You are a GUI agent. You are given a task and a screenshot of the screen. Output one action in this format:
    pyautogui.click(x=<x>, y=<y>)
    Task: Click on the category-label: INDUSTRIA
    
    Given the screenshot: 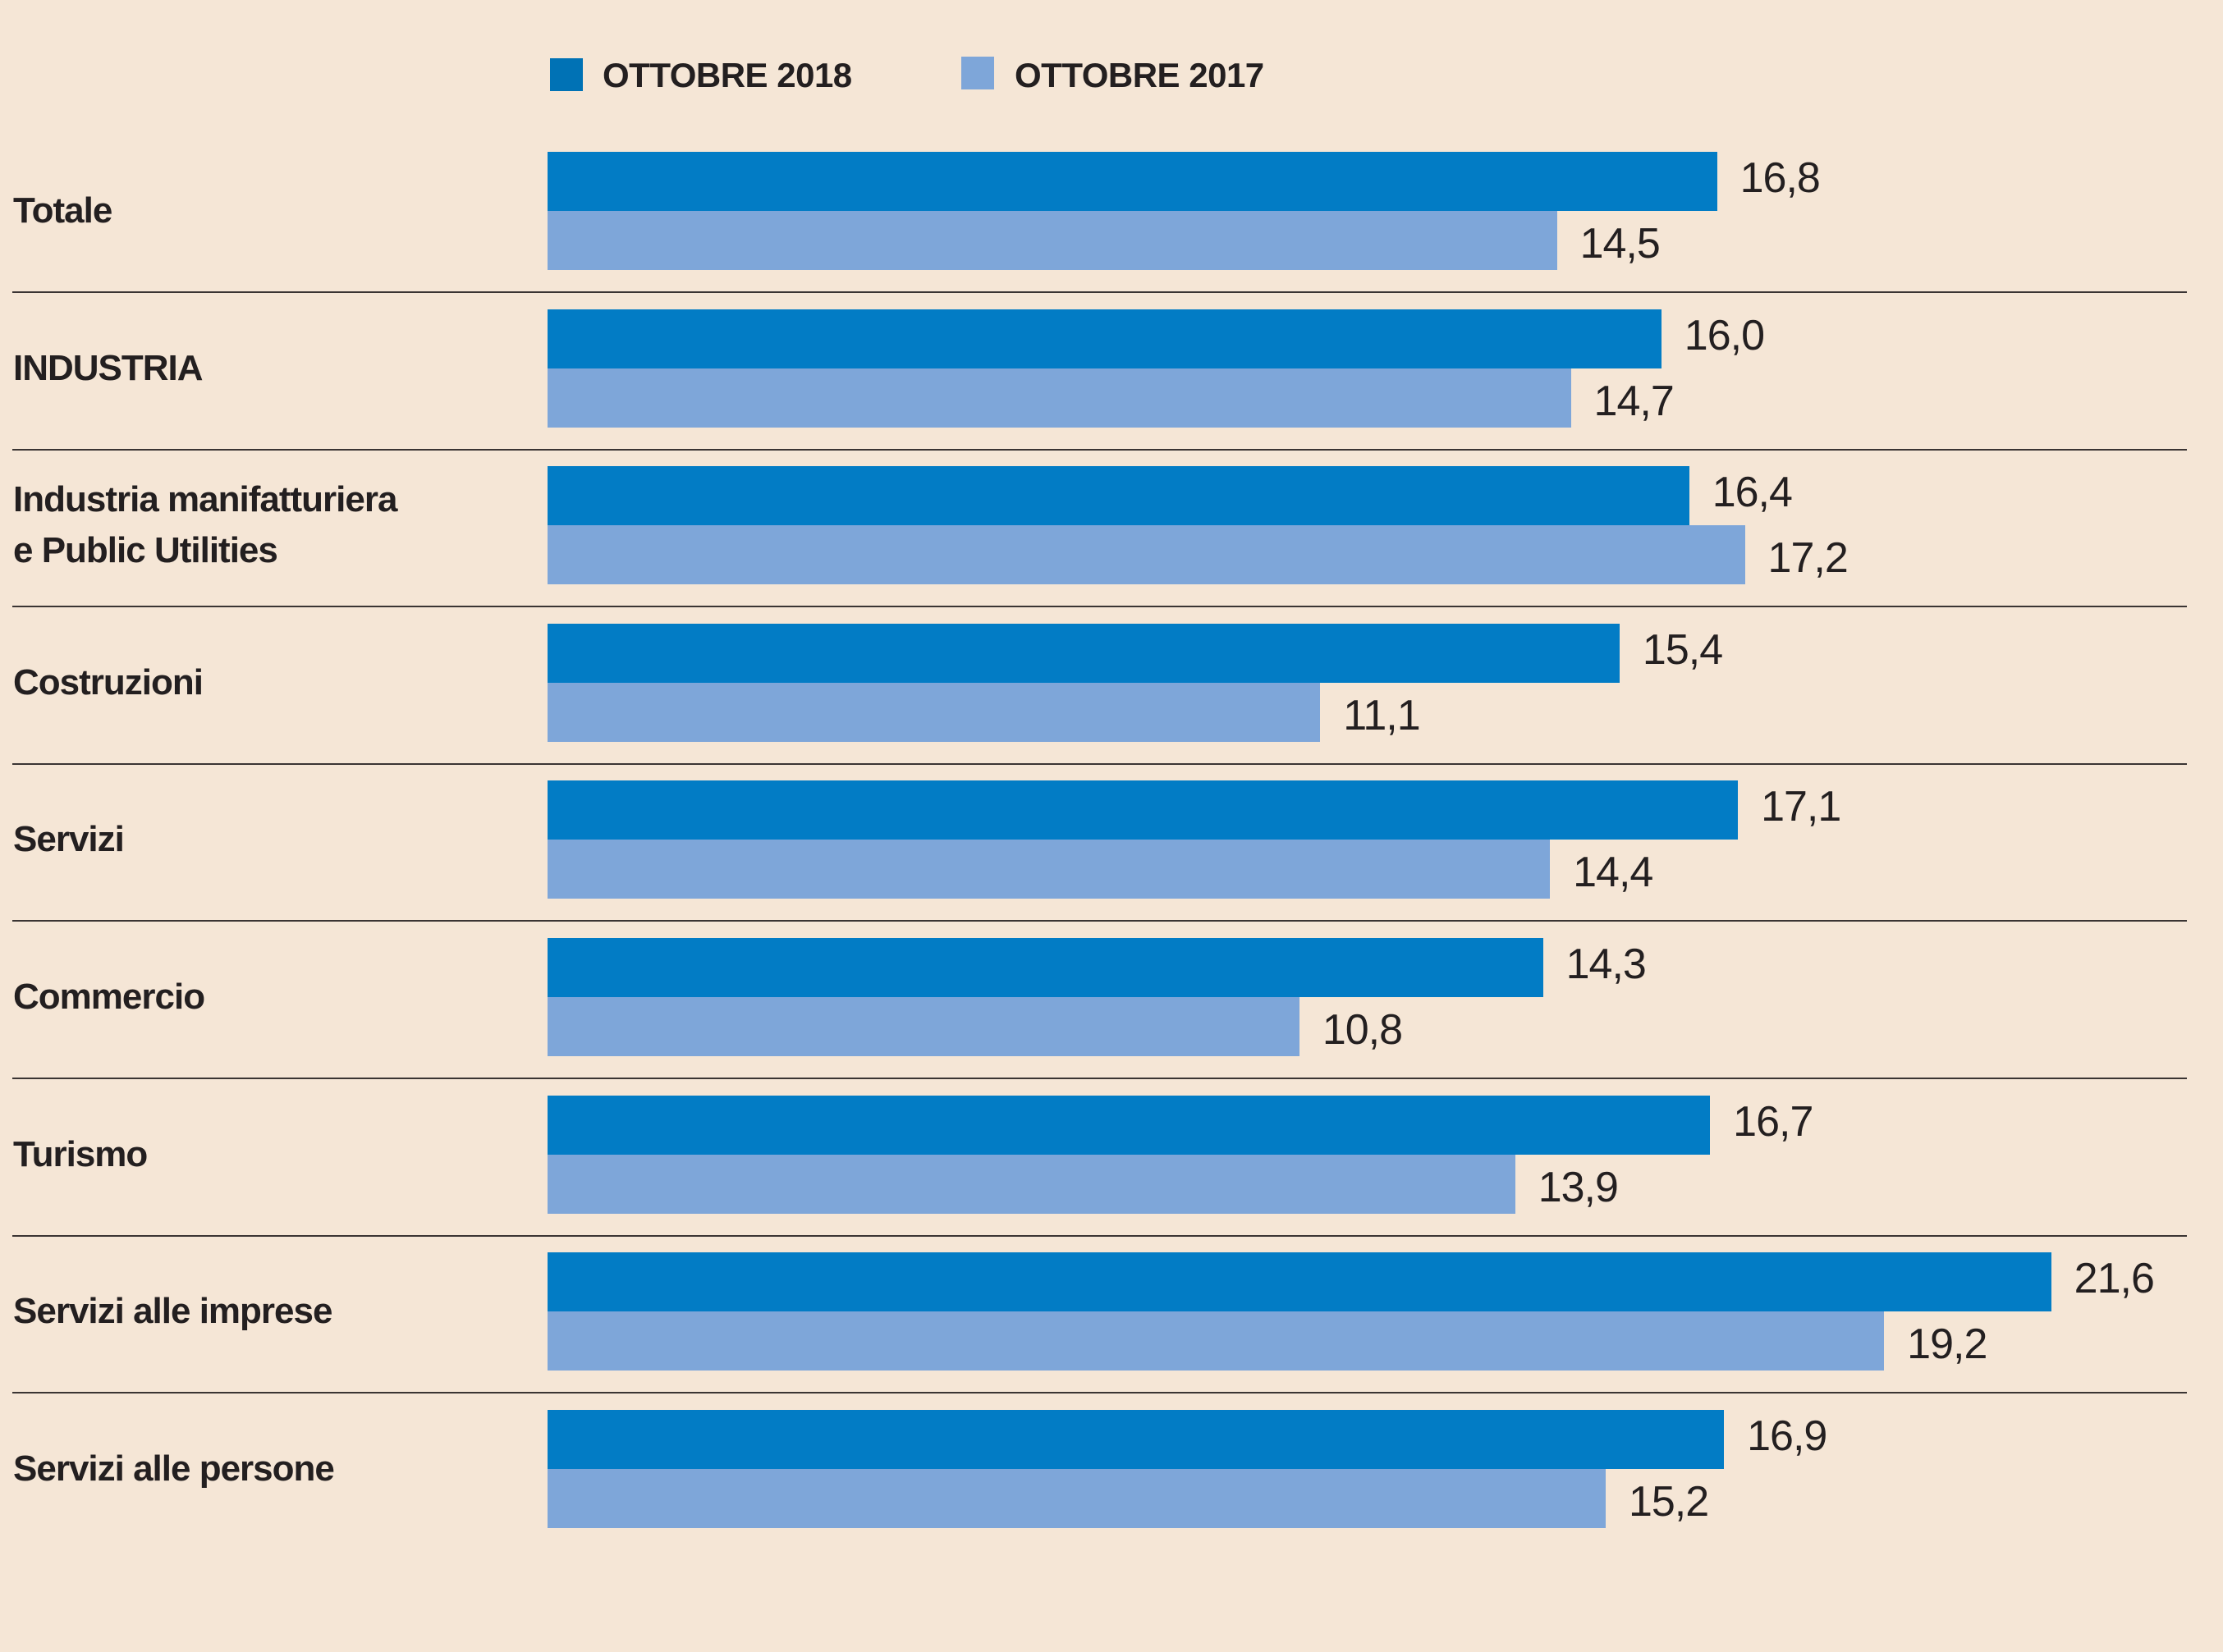 What is the action you would take?
    pyautogui.click(x=108, y=368)
    